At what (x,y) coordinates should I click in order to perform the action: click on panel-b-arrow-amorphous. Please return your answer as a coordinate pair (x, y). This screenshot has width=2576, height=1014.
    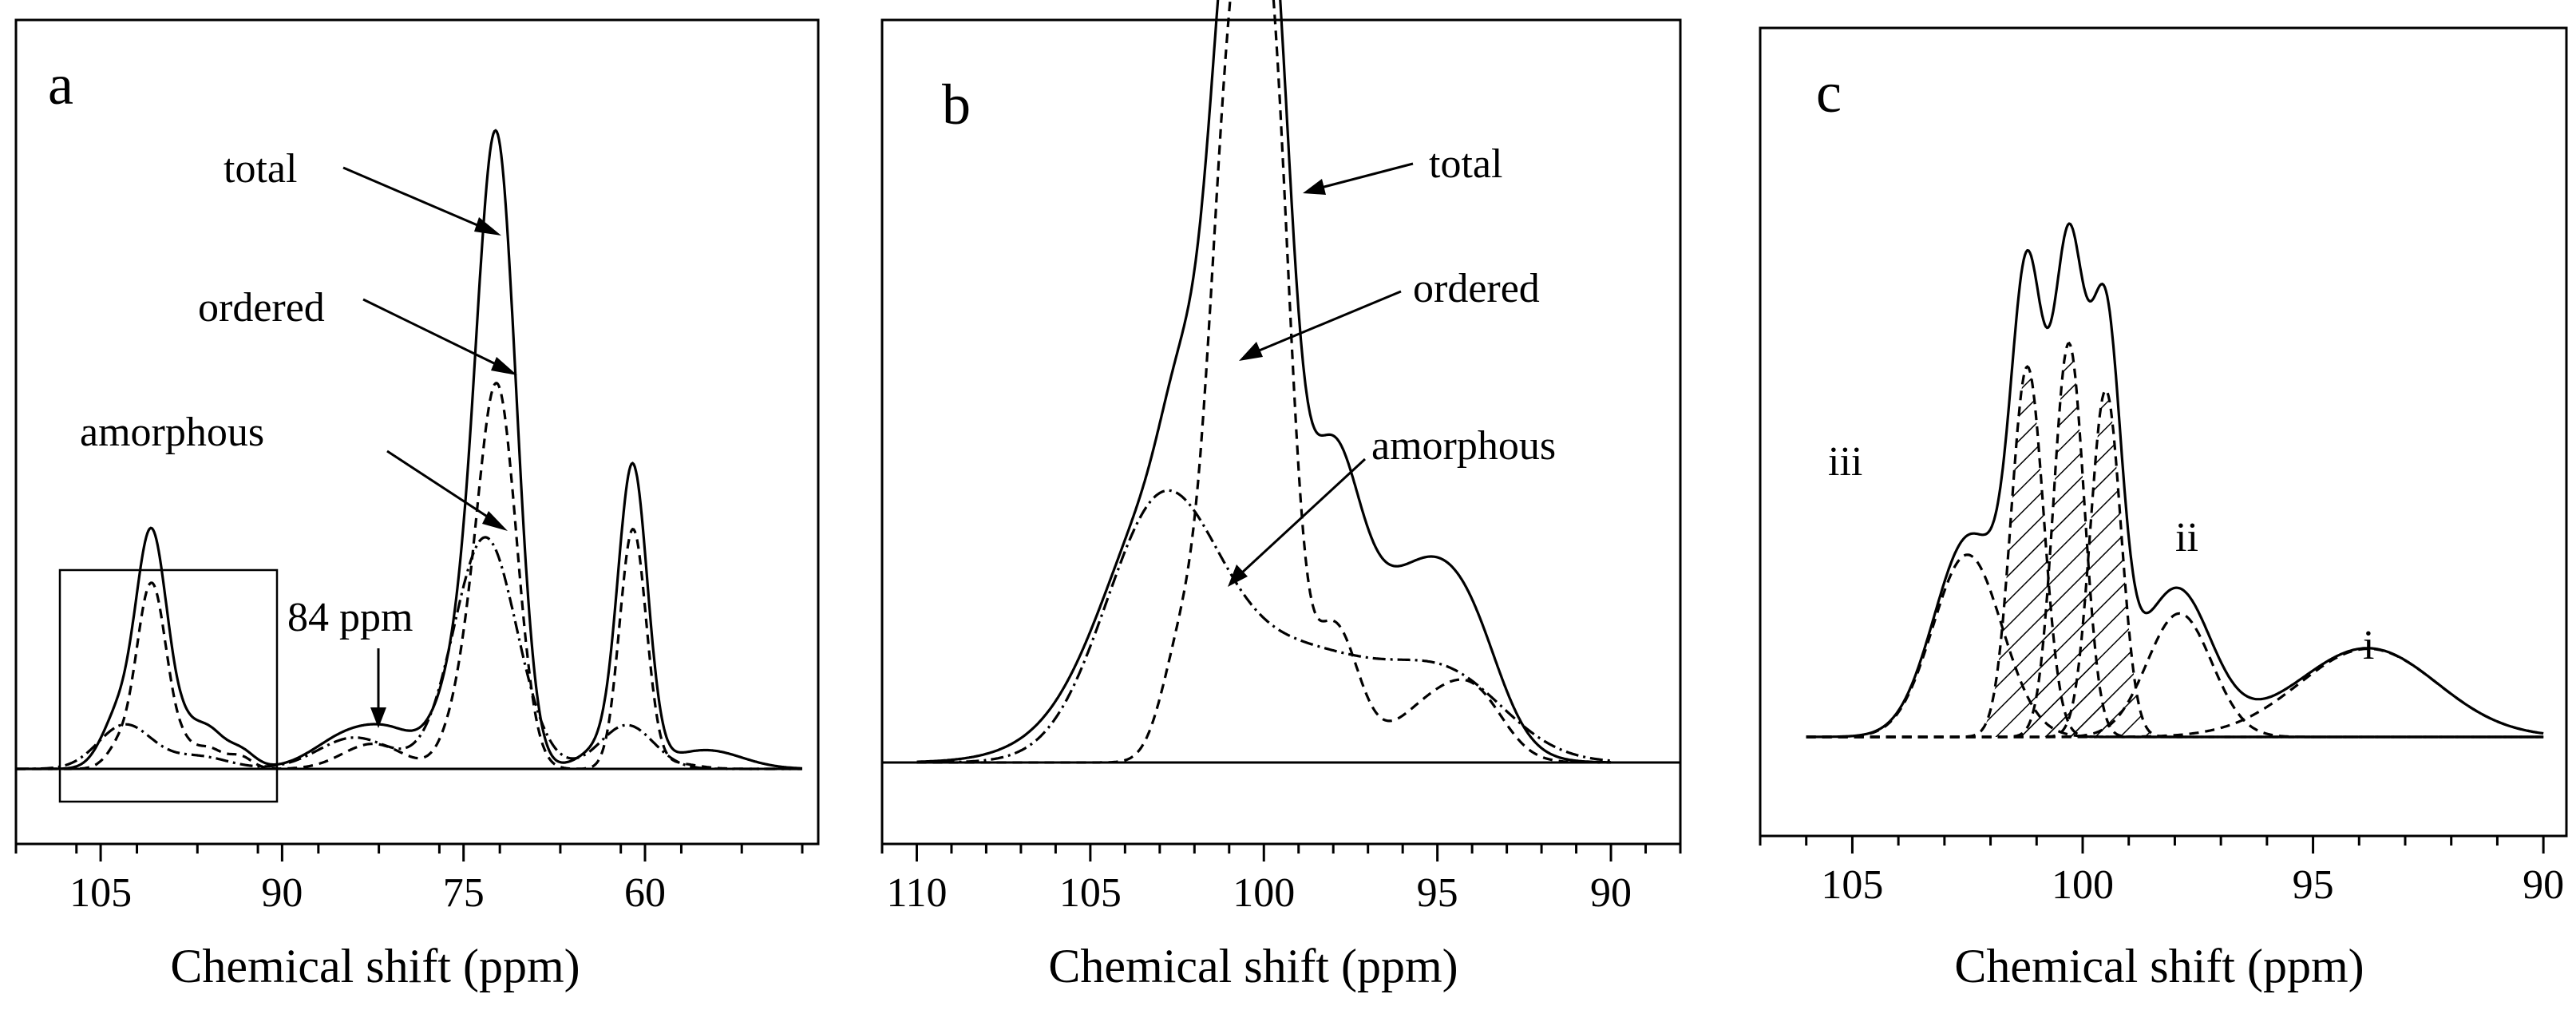
    Looking at the image, I should click on (1304, 516).